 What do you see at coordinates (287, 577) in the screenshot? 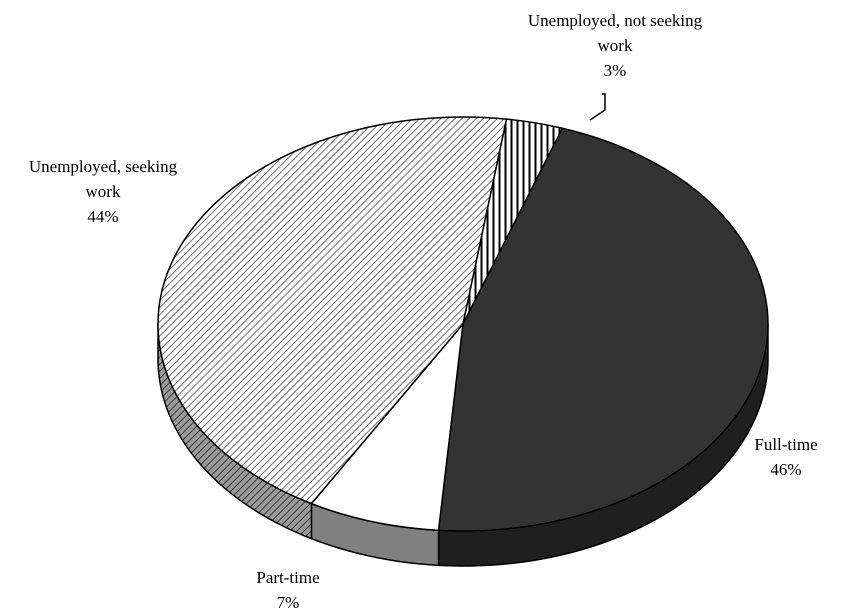
I see `slice-category-label: Part-time` at bounding box center [287, 577].